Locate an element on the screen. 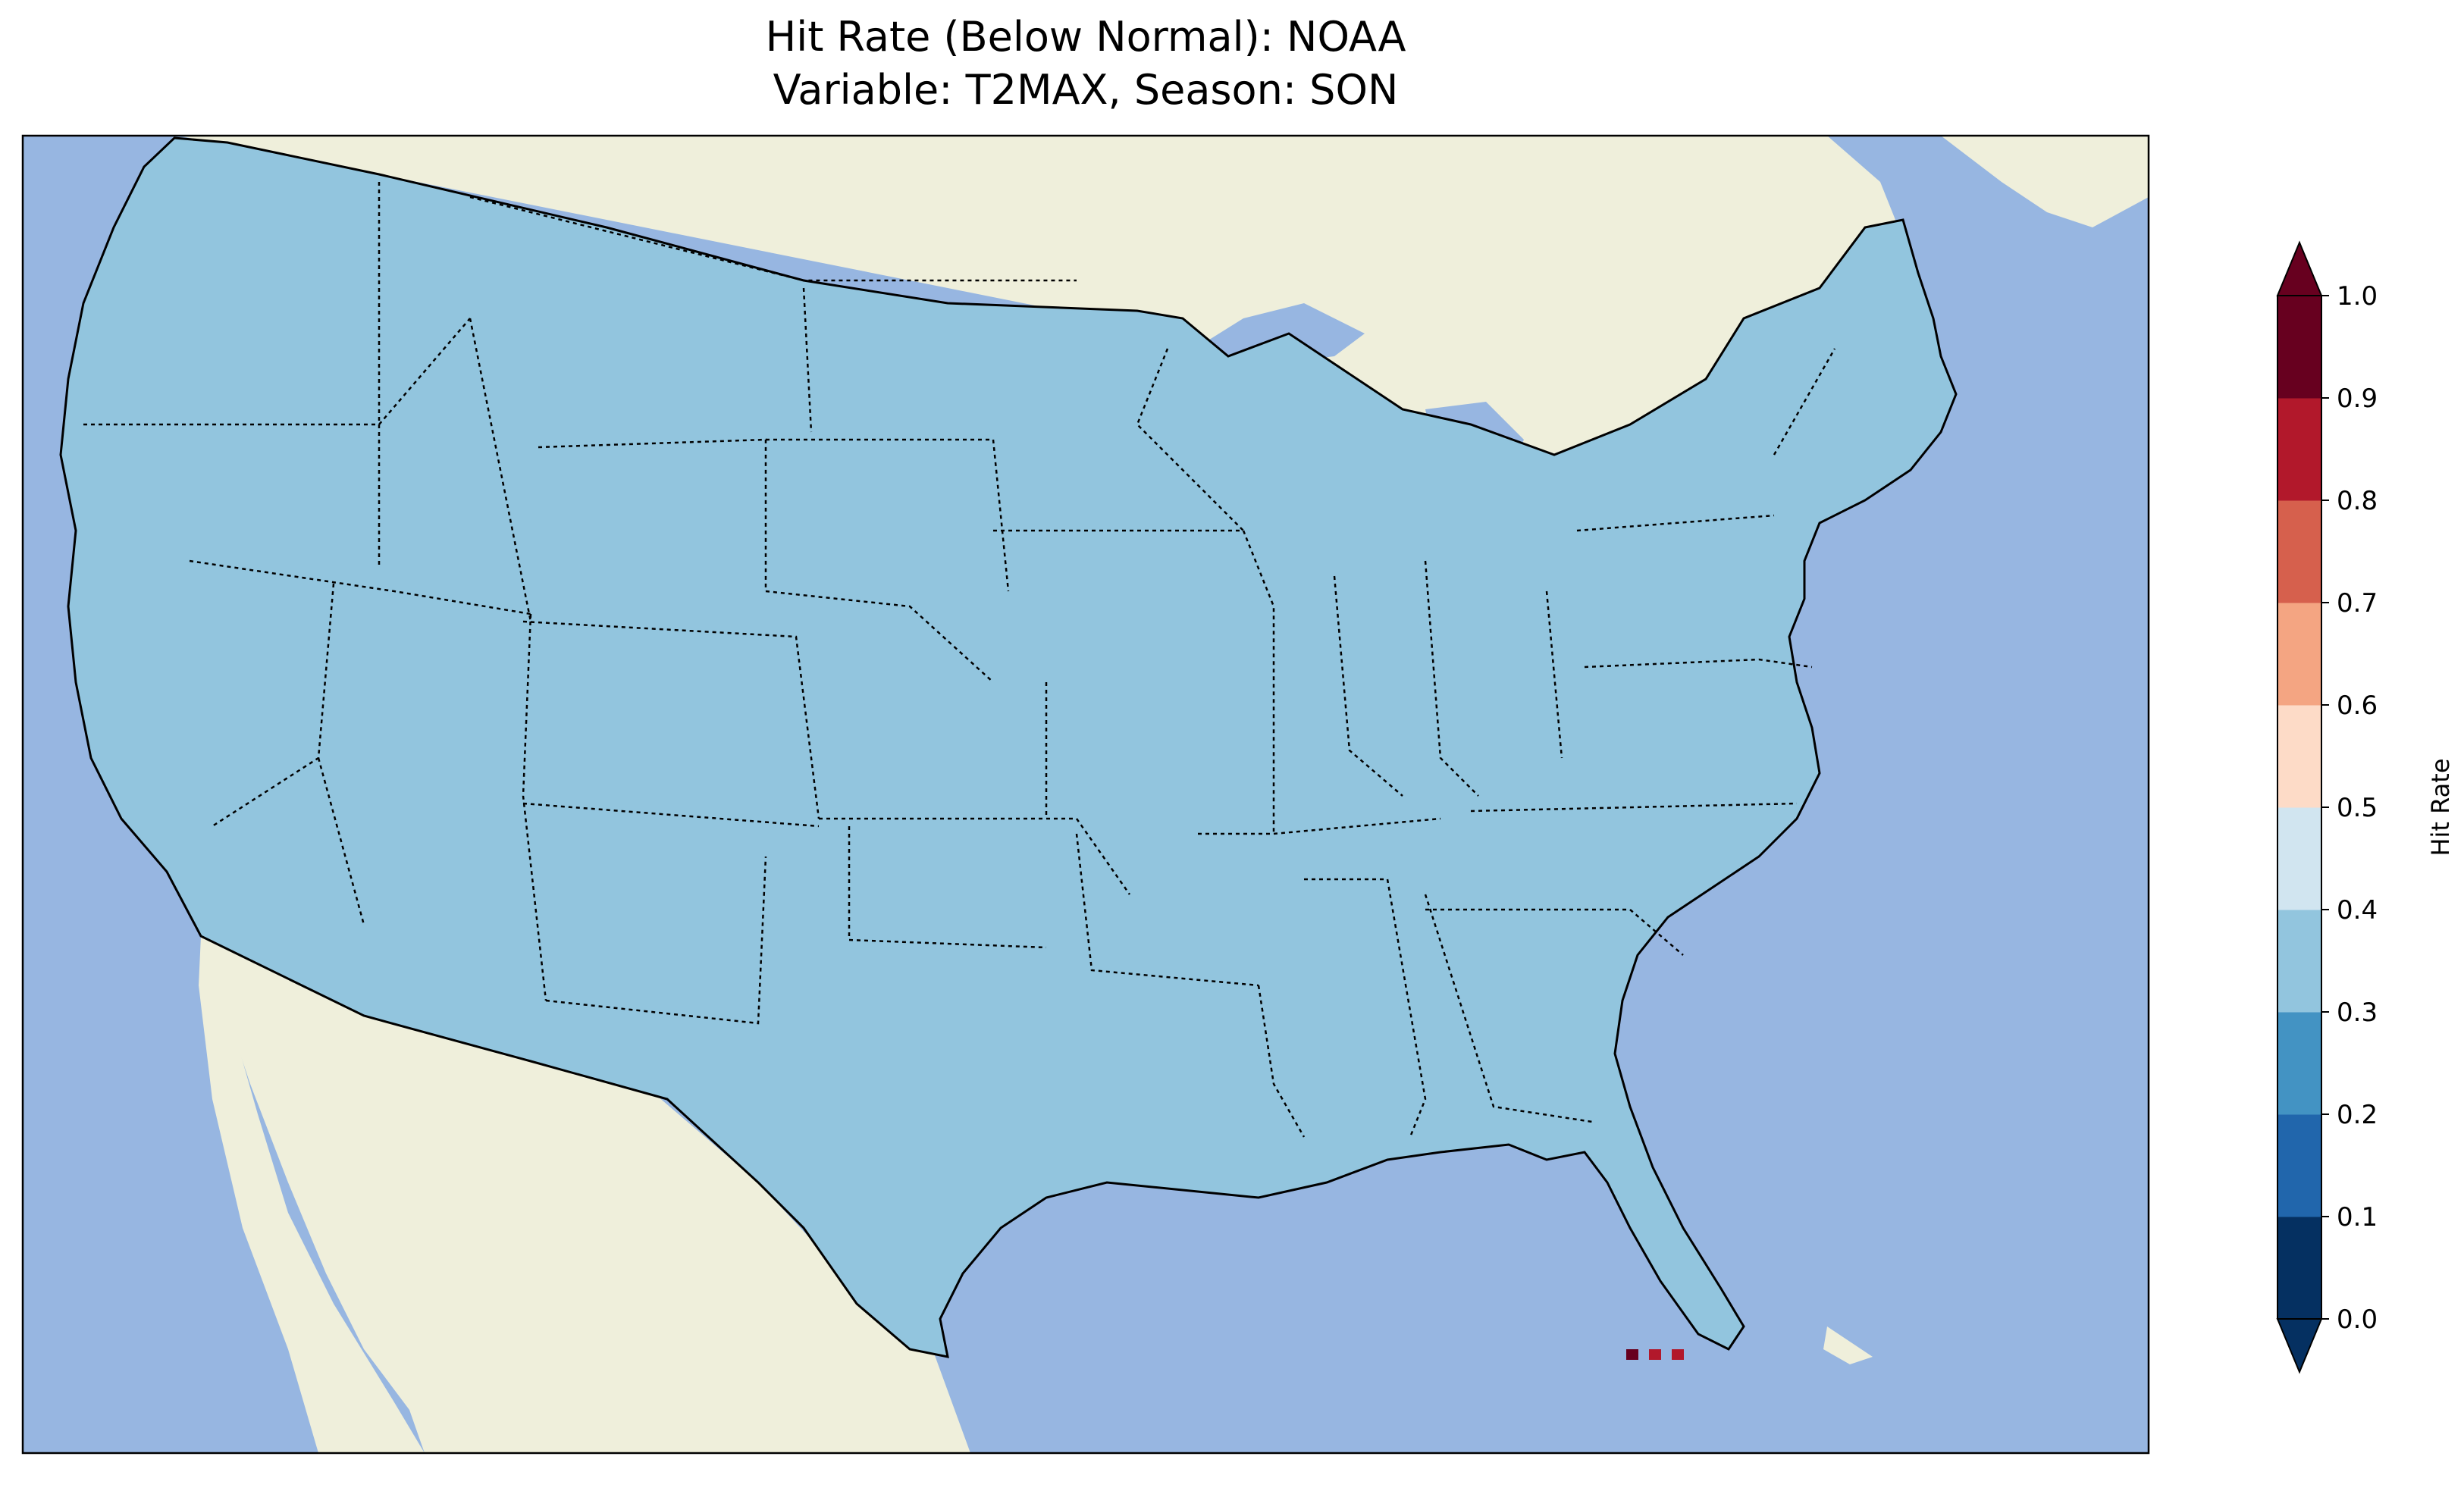 This screenshot has height=1494, width=2464. border-us-canada is located at coordinates (773, 239).